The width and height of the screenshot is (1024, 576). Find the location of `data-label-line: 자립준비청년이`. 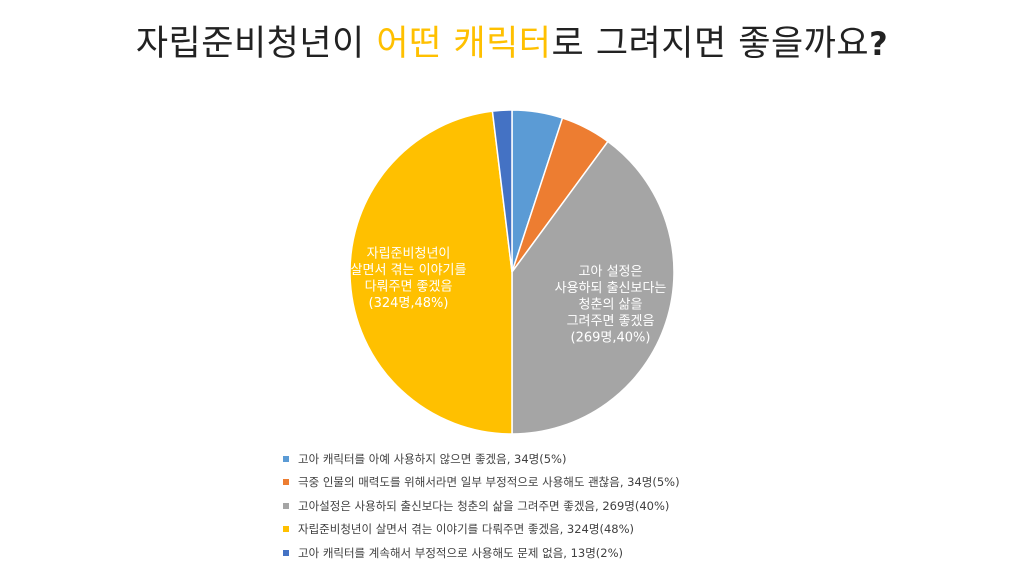

data-label-line: 자립준비청년이 is located at coordinates (409, 254).